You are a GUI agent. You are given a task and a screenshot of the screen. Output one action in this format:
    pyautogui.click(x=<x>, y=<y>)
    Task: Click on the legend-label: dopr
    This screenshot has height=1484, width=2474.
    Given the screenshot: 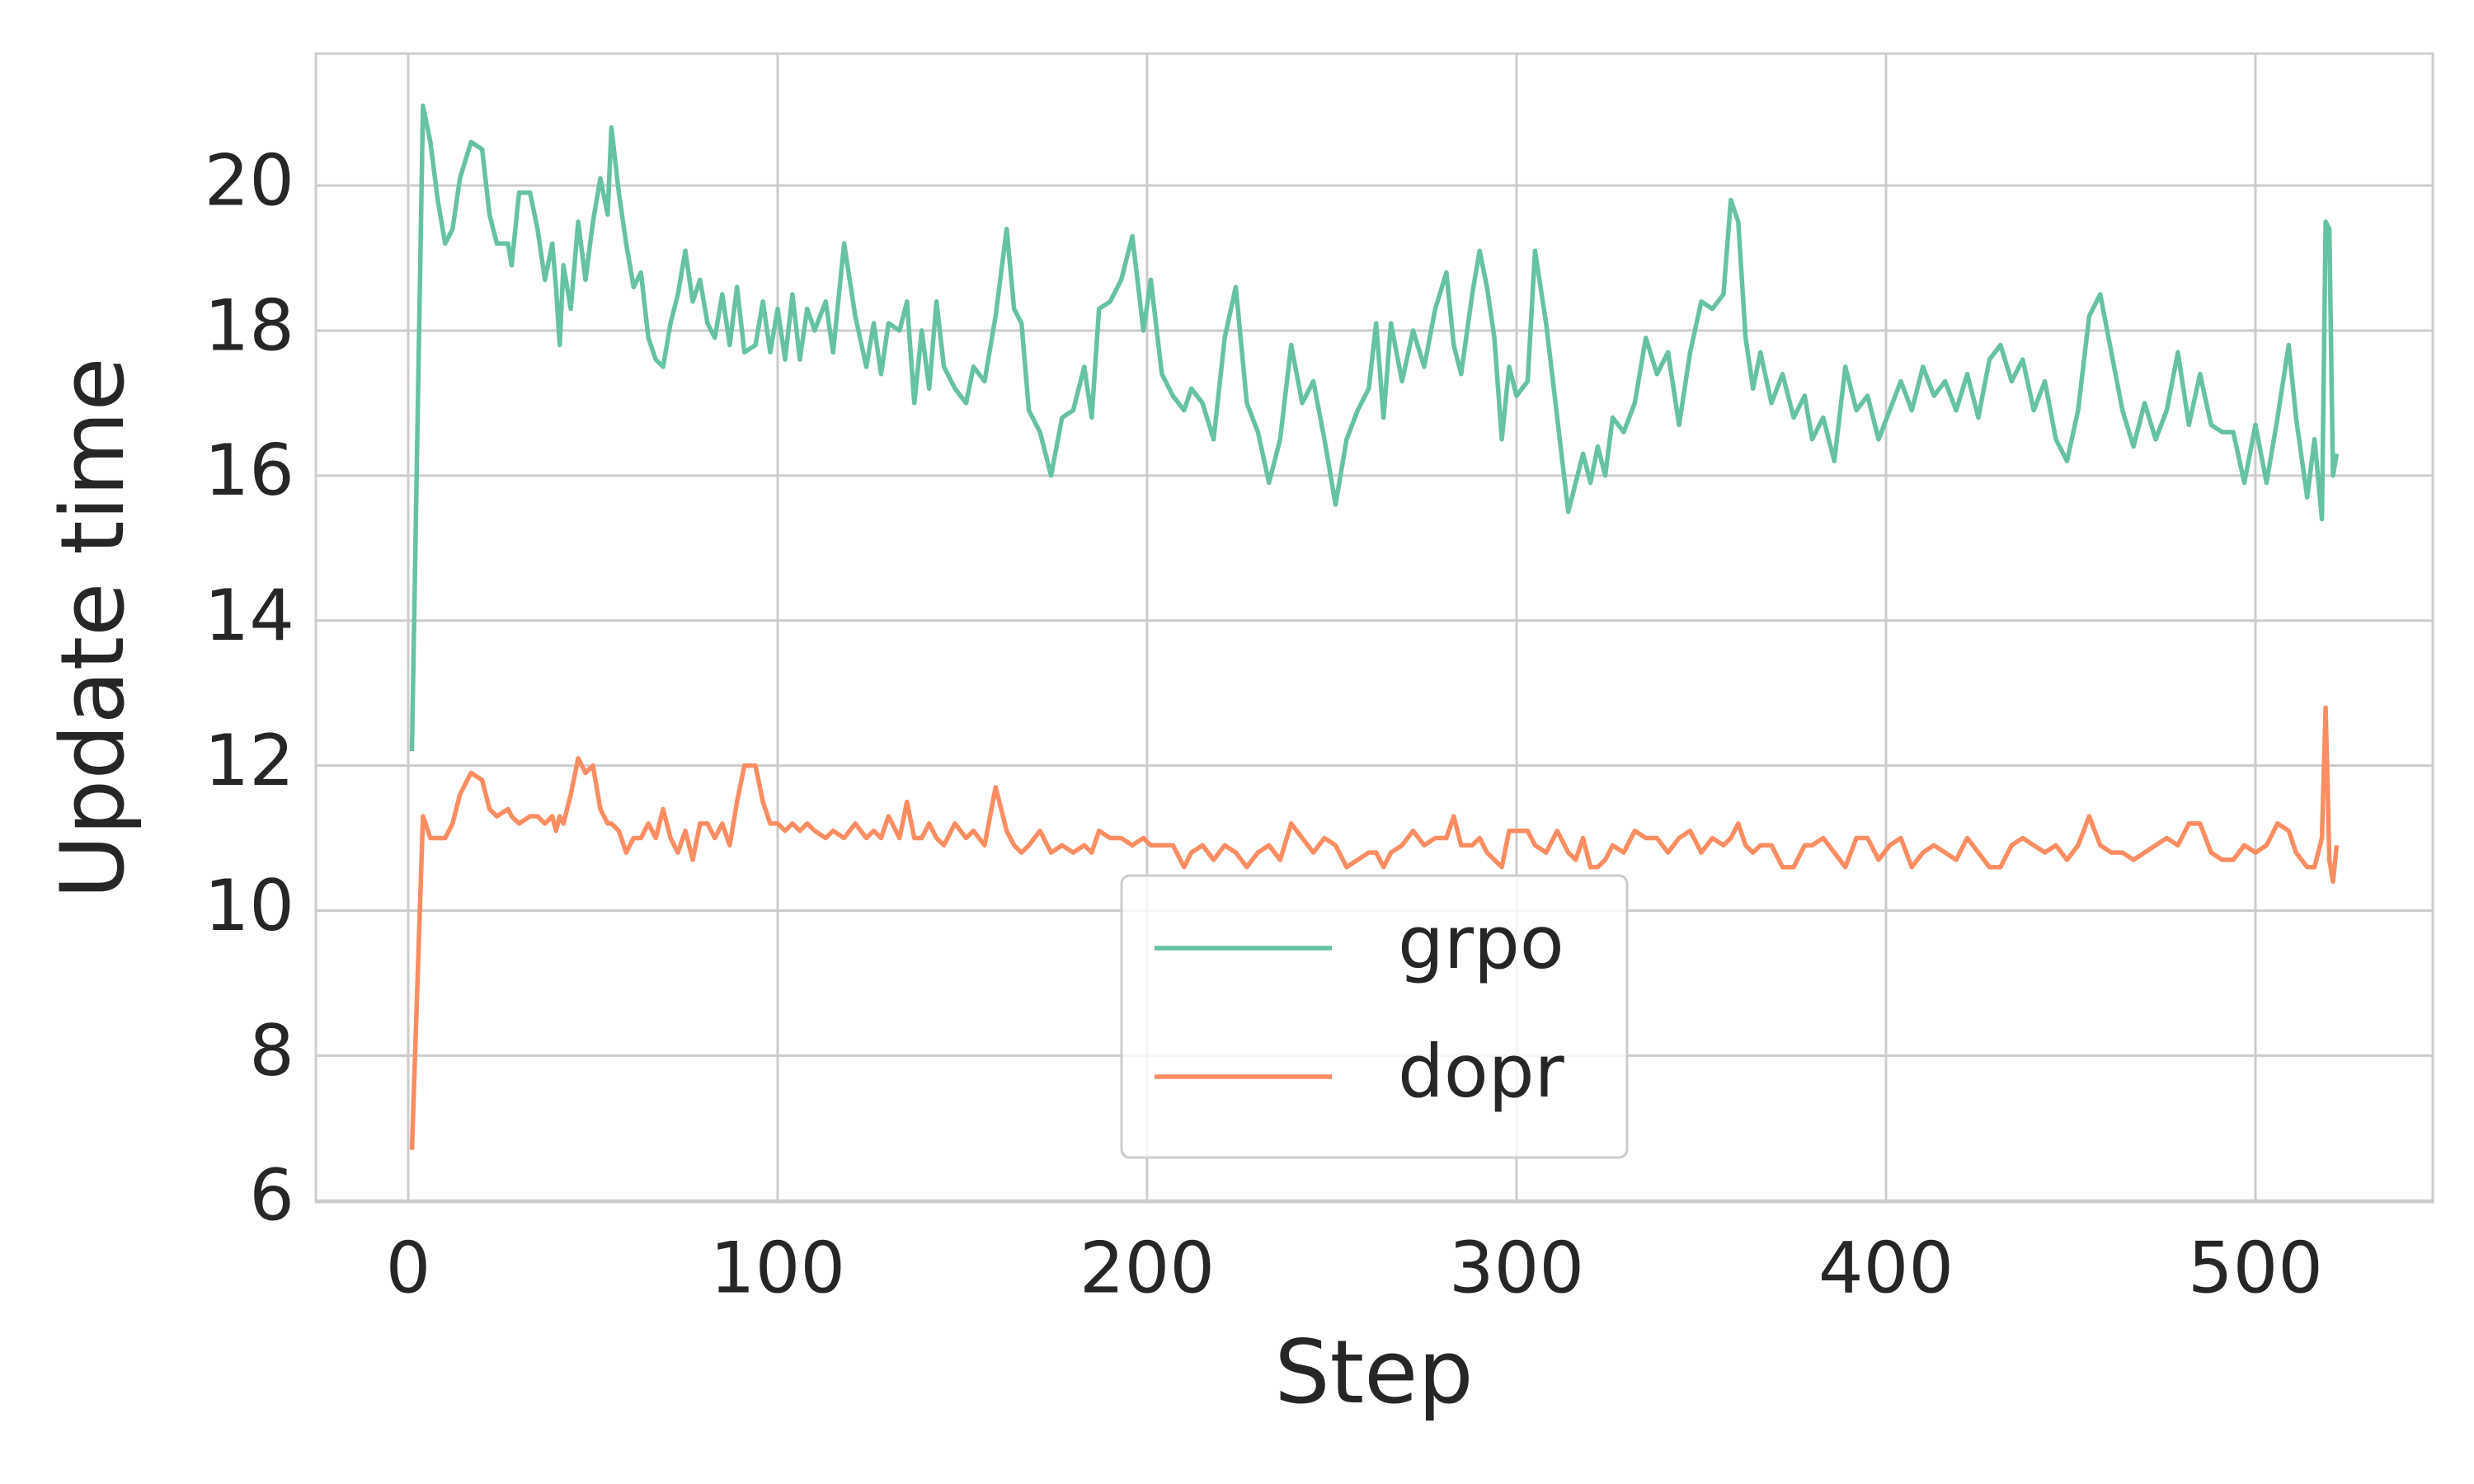 What is the action you would take?
    pyautogui.click(x=1481, y=1071)
    